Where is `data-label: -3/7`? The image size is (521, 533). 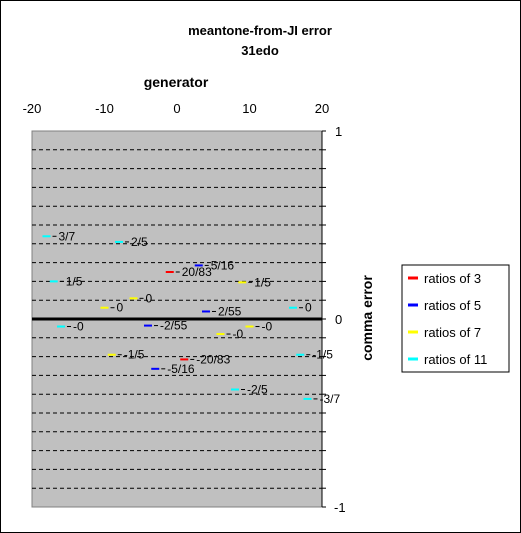
data-label: -3/7 is located at coordinates (330, 399).